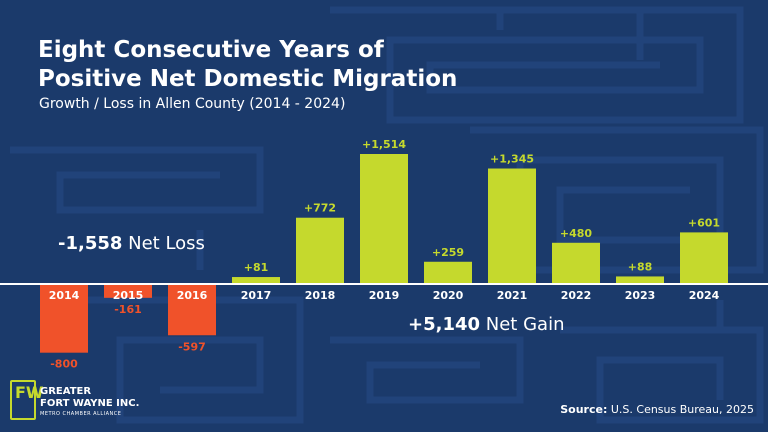  What do you see at coordinates (525, 324) in the screenshot?
I see `net-gain-label: Net Gain` at bounding box center [525, 324].